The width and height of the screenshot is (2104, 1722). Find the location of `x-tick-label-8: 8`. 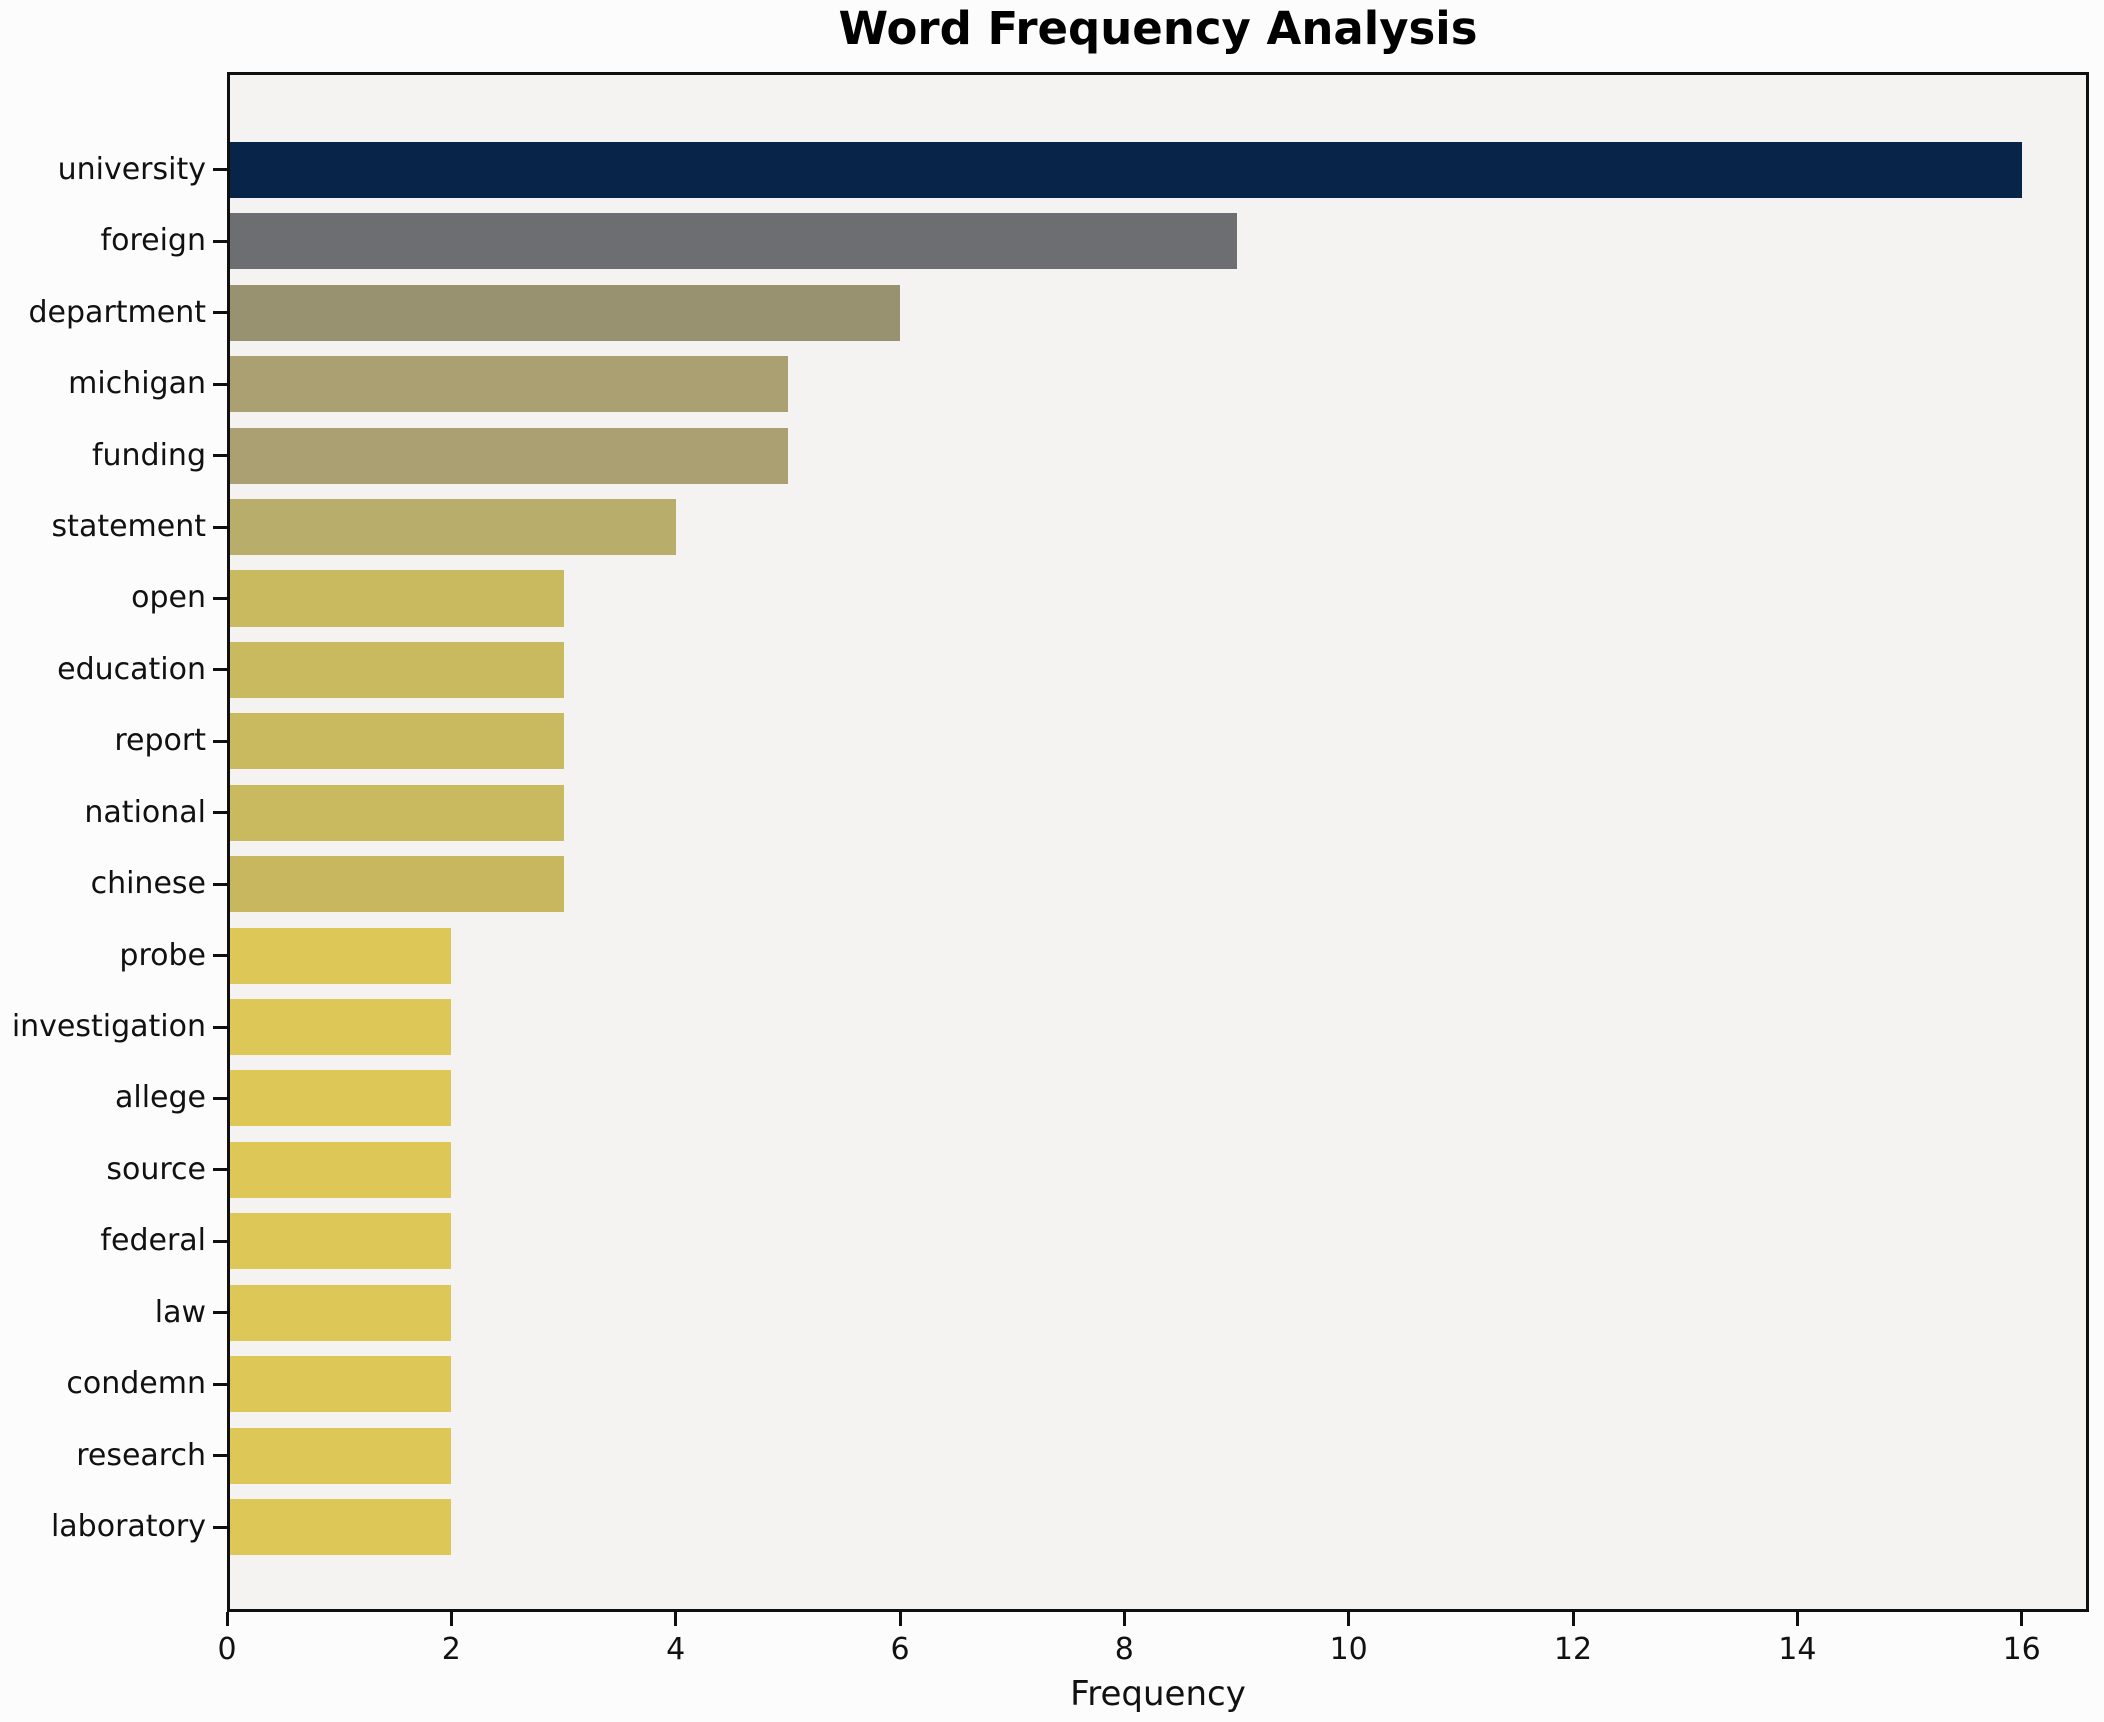

x-tick-label-8: 8 is located at coordinates (1124, 1649).